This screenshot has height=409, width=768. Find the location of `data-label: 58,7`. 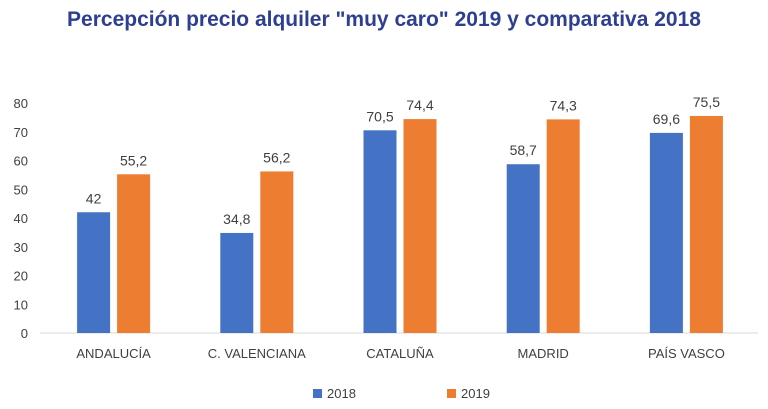

data-label: 58,7 is located at coordinates (523, 150).